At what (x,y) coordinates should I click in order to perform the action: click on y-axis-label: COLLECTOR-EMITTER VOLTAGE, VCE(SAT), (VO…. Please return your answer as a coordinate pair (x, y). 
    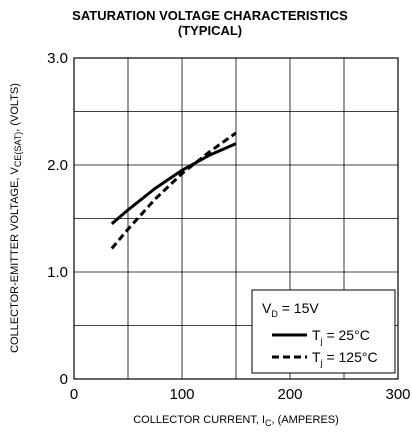
    Looking at the image, I should click on (16, 218).